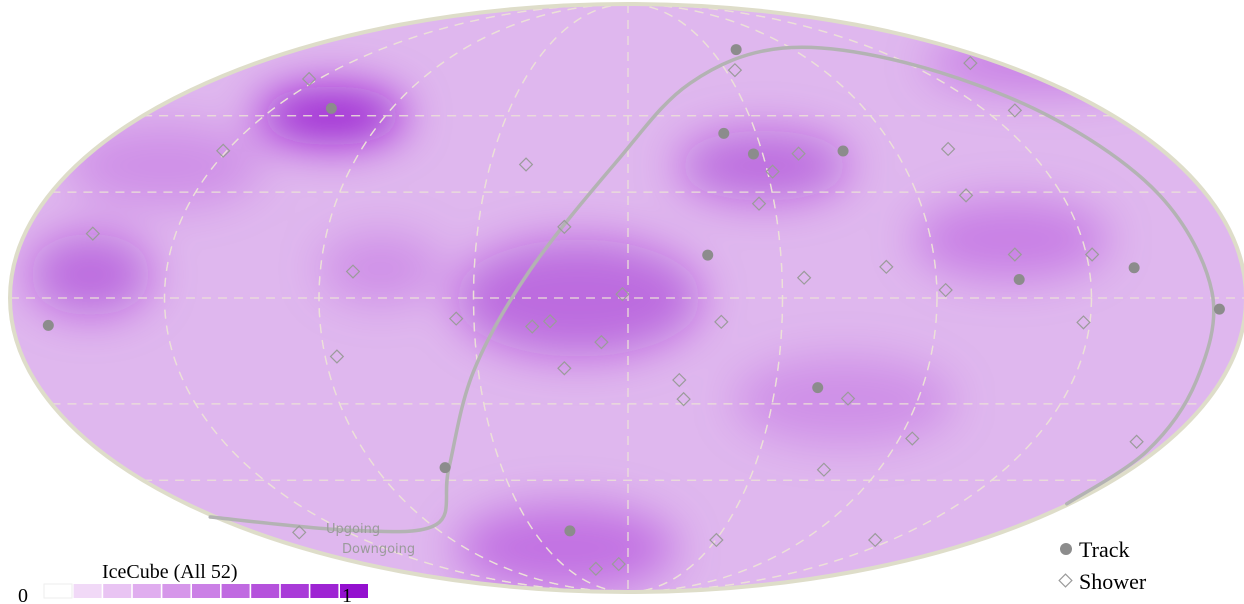  I want to click on colorbar: IceCube (All 52) 0 1, so click(193, 582).